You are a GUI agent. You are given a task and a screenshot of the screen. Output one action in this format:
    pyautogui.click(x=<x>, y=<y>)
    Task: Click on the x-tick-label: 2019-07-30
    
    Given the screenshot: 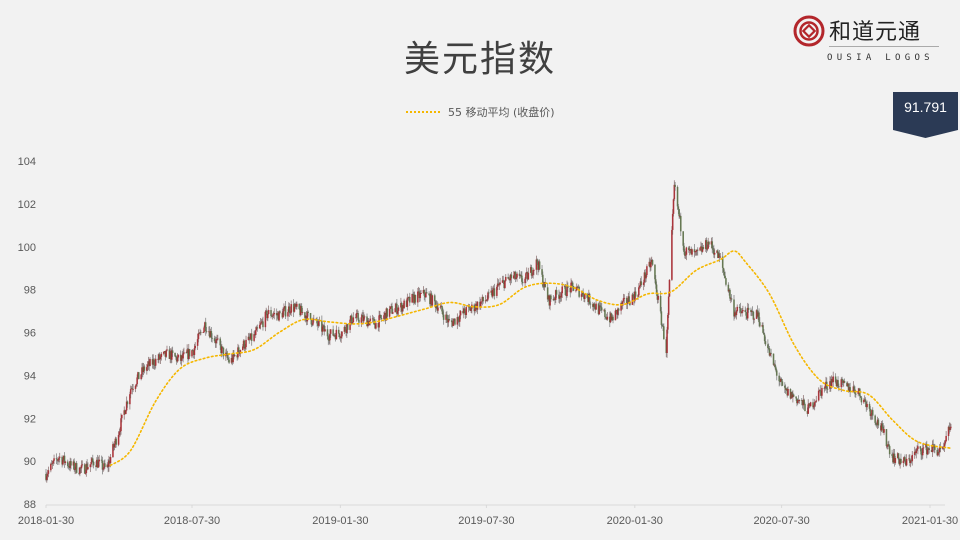 What is the action you would take?
    pyautogui.click(x=486, y=521)
    